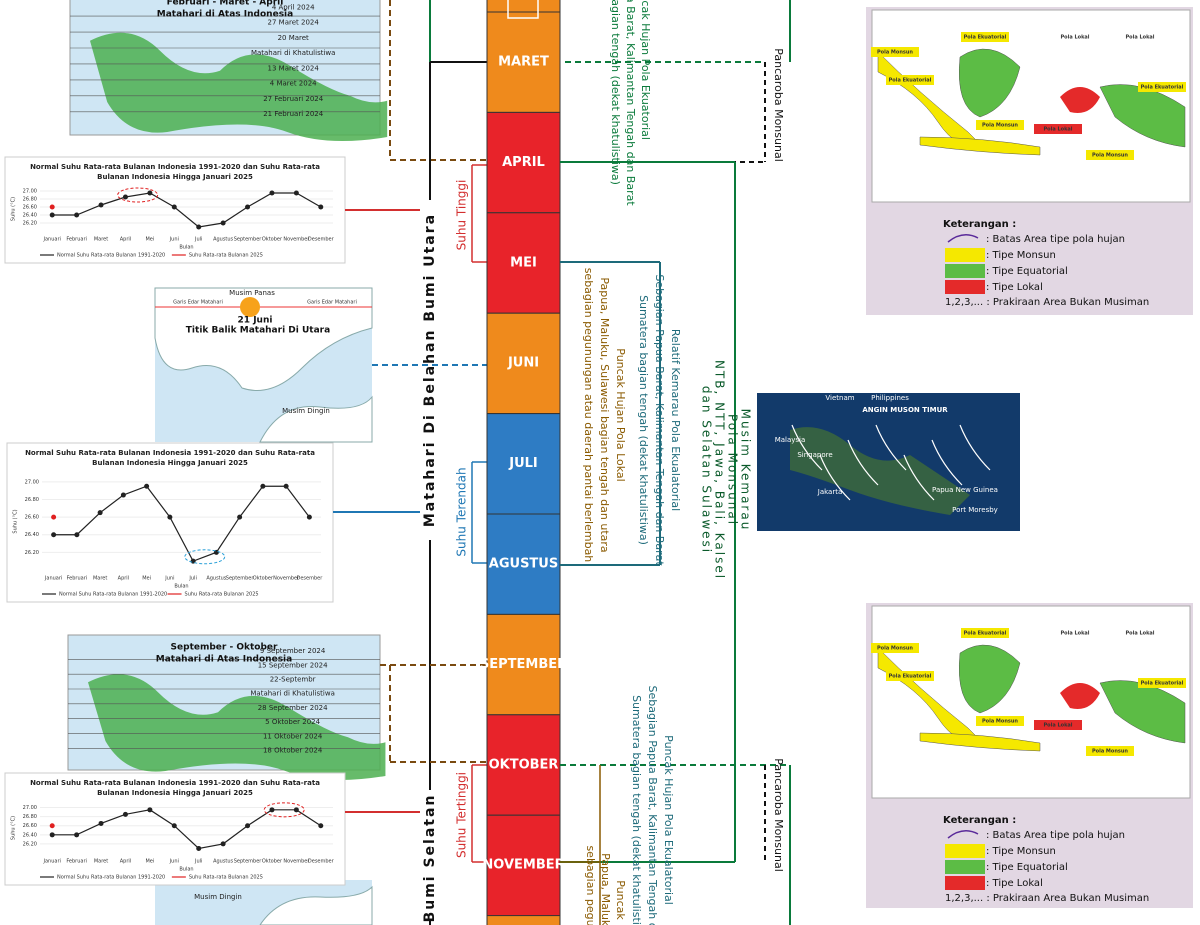 The height and width of the screenshot is (925, 1200). What do you see at coordinates (293, 99) in the screenshot?
I see `label: 27 Februari 2024` at bounding box center [293, 99].